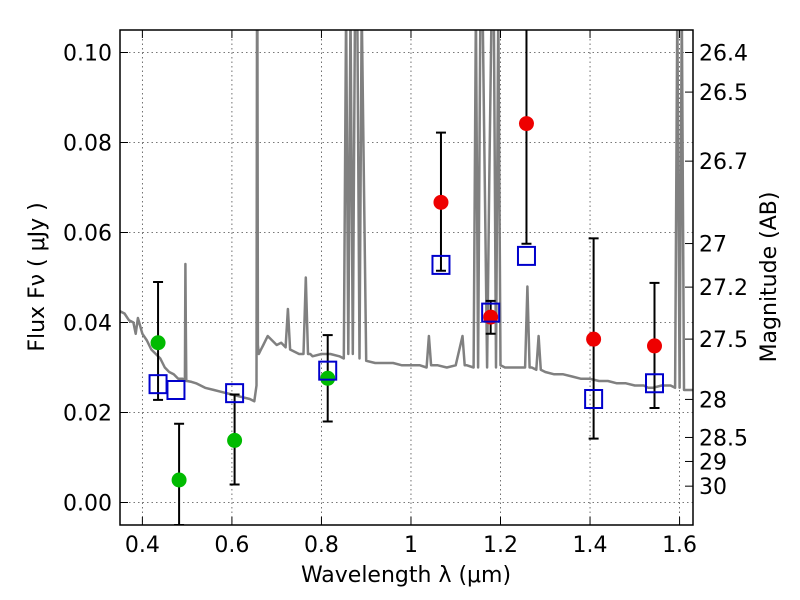 This screenshot has width=800, height=600. I want to click on y-tick-label: 0.04, so click(87, 324).